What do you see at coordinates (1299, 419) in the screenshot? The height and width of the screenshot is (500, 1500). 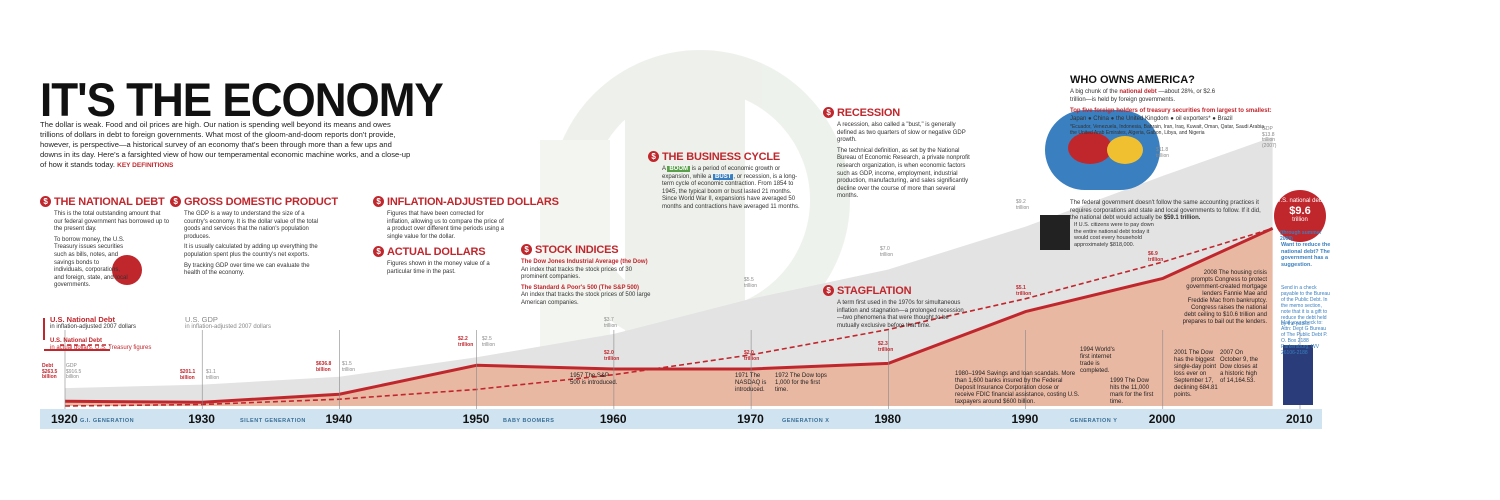 I see `year-label: 2010` at bounding box center [1299, 419].